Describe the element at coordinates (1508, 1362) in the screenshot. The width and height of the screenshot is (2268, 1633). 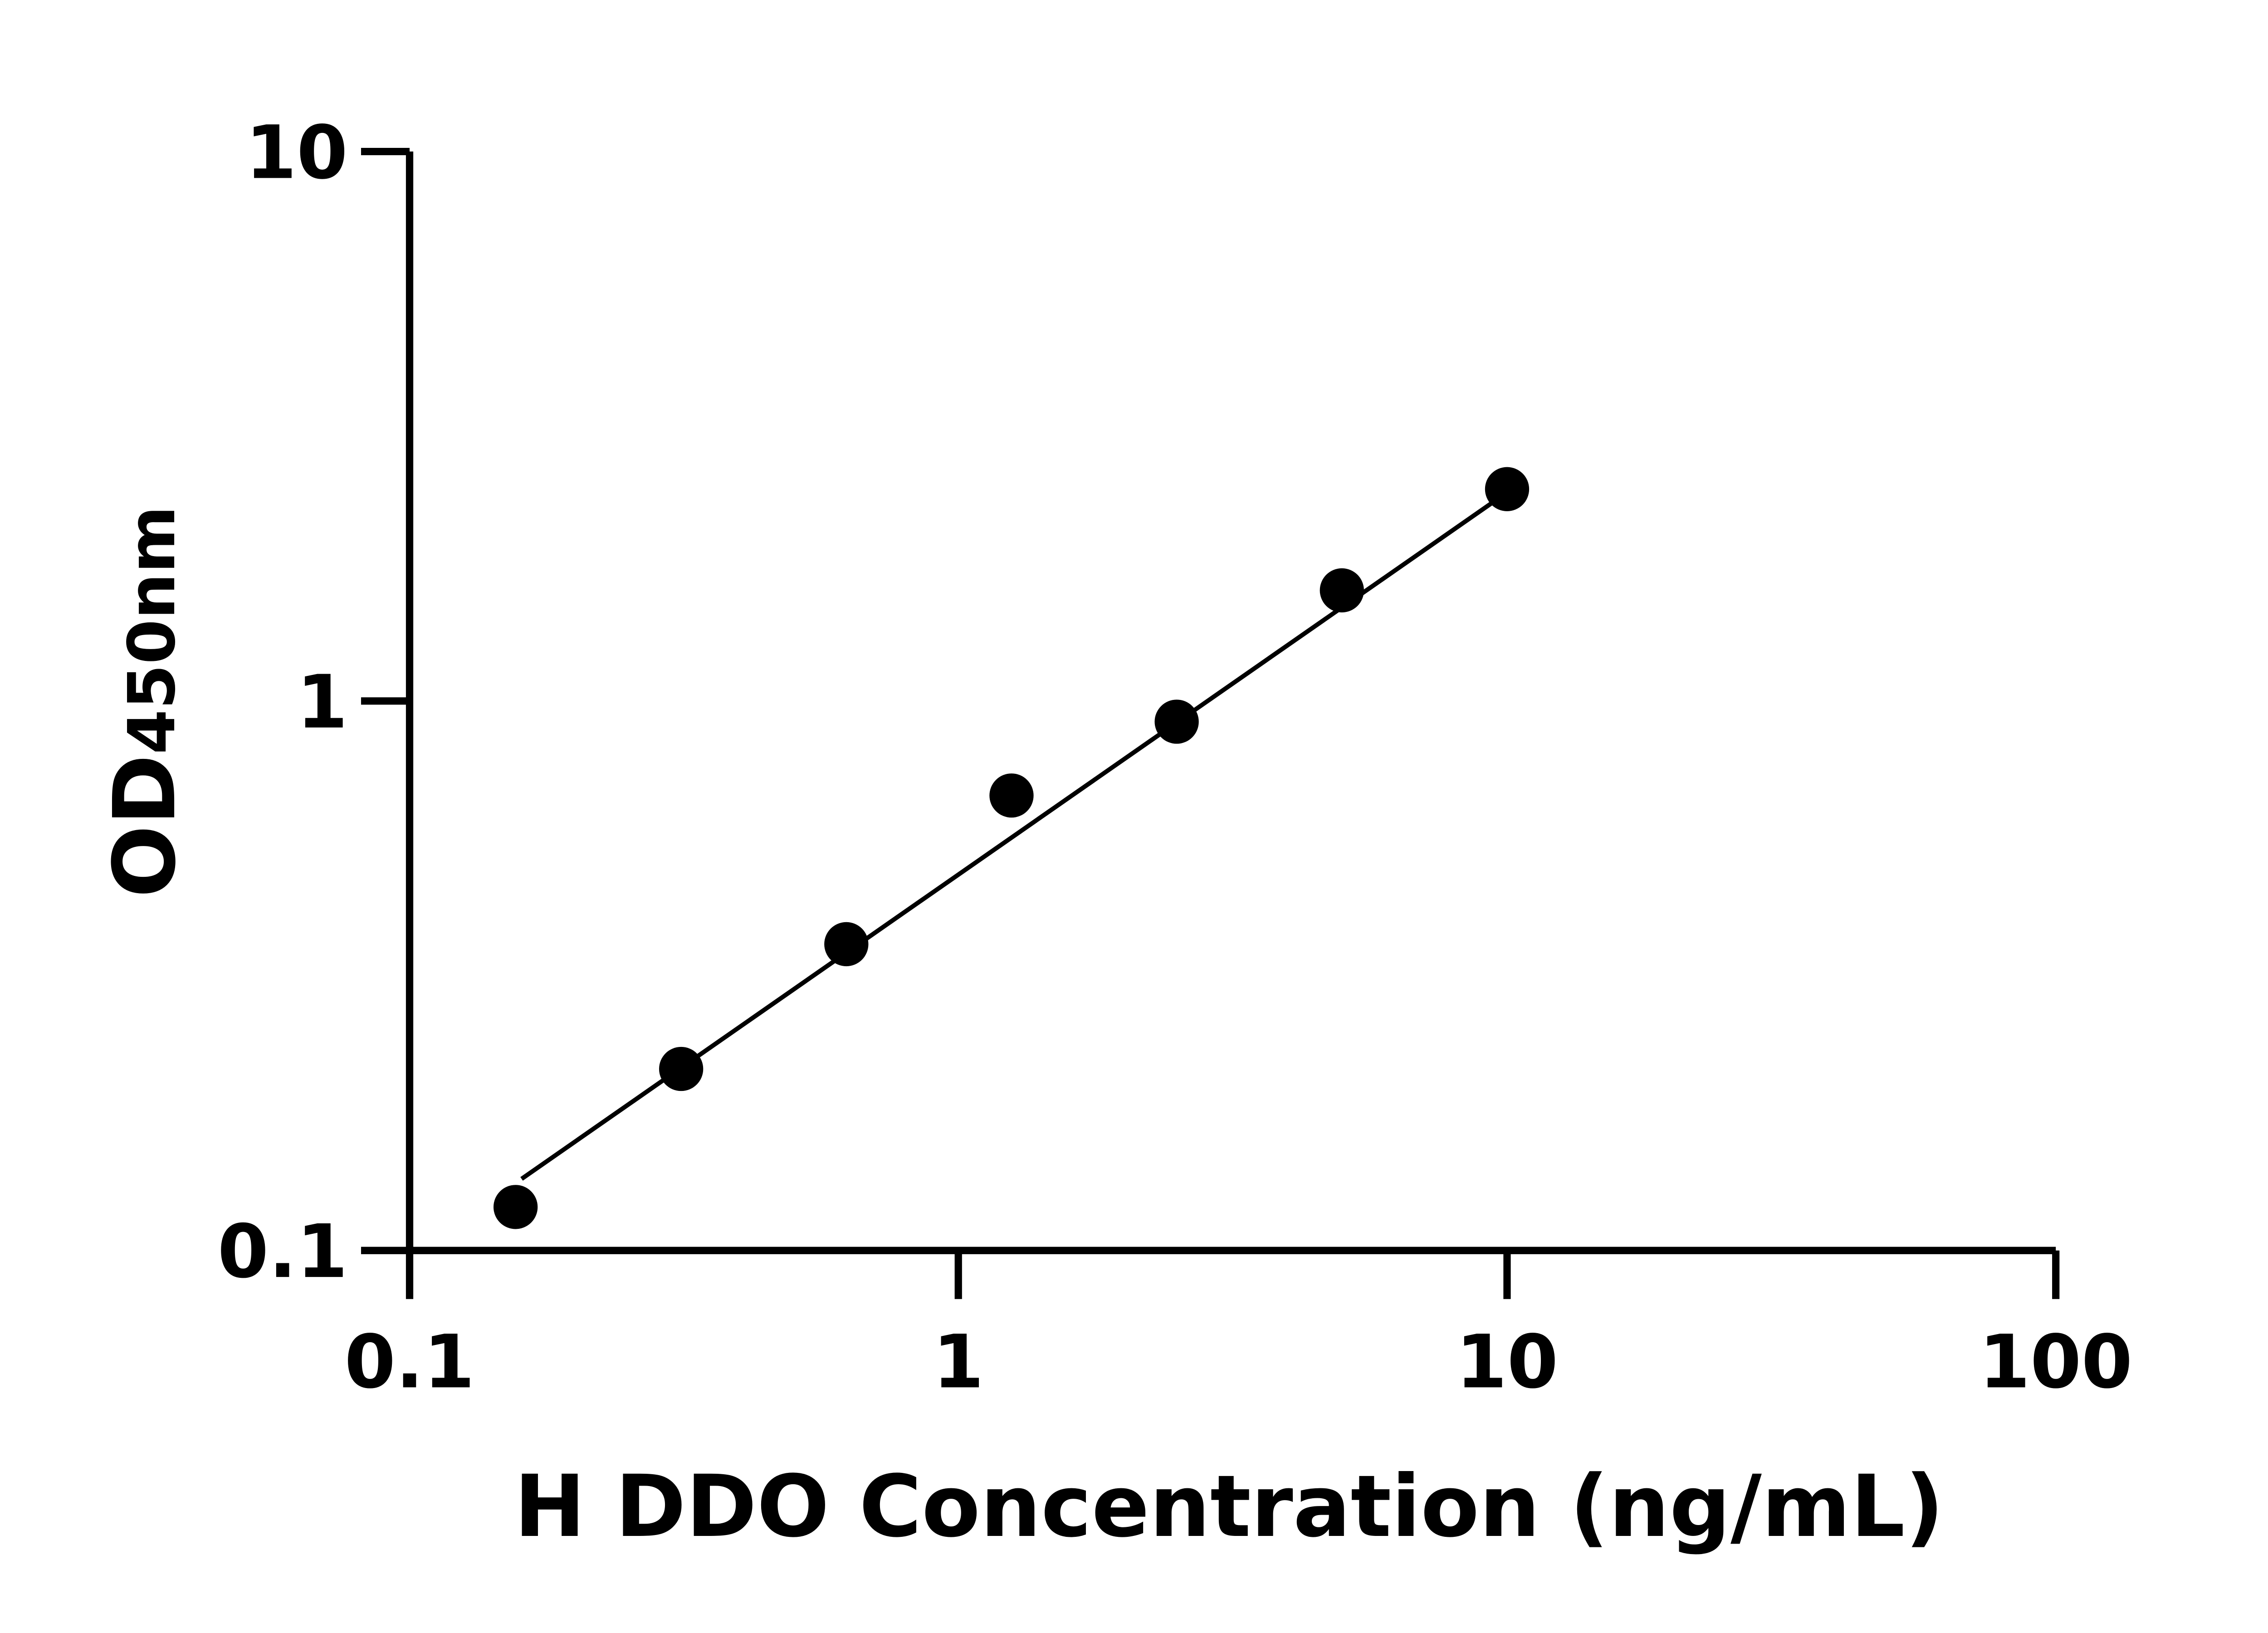
I see `x-tick-label: 10` at that location.